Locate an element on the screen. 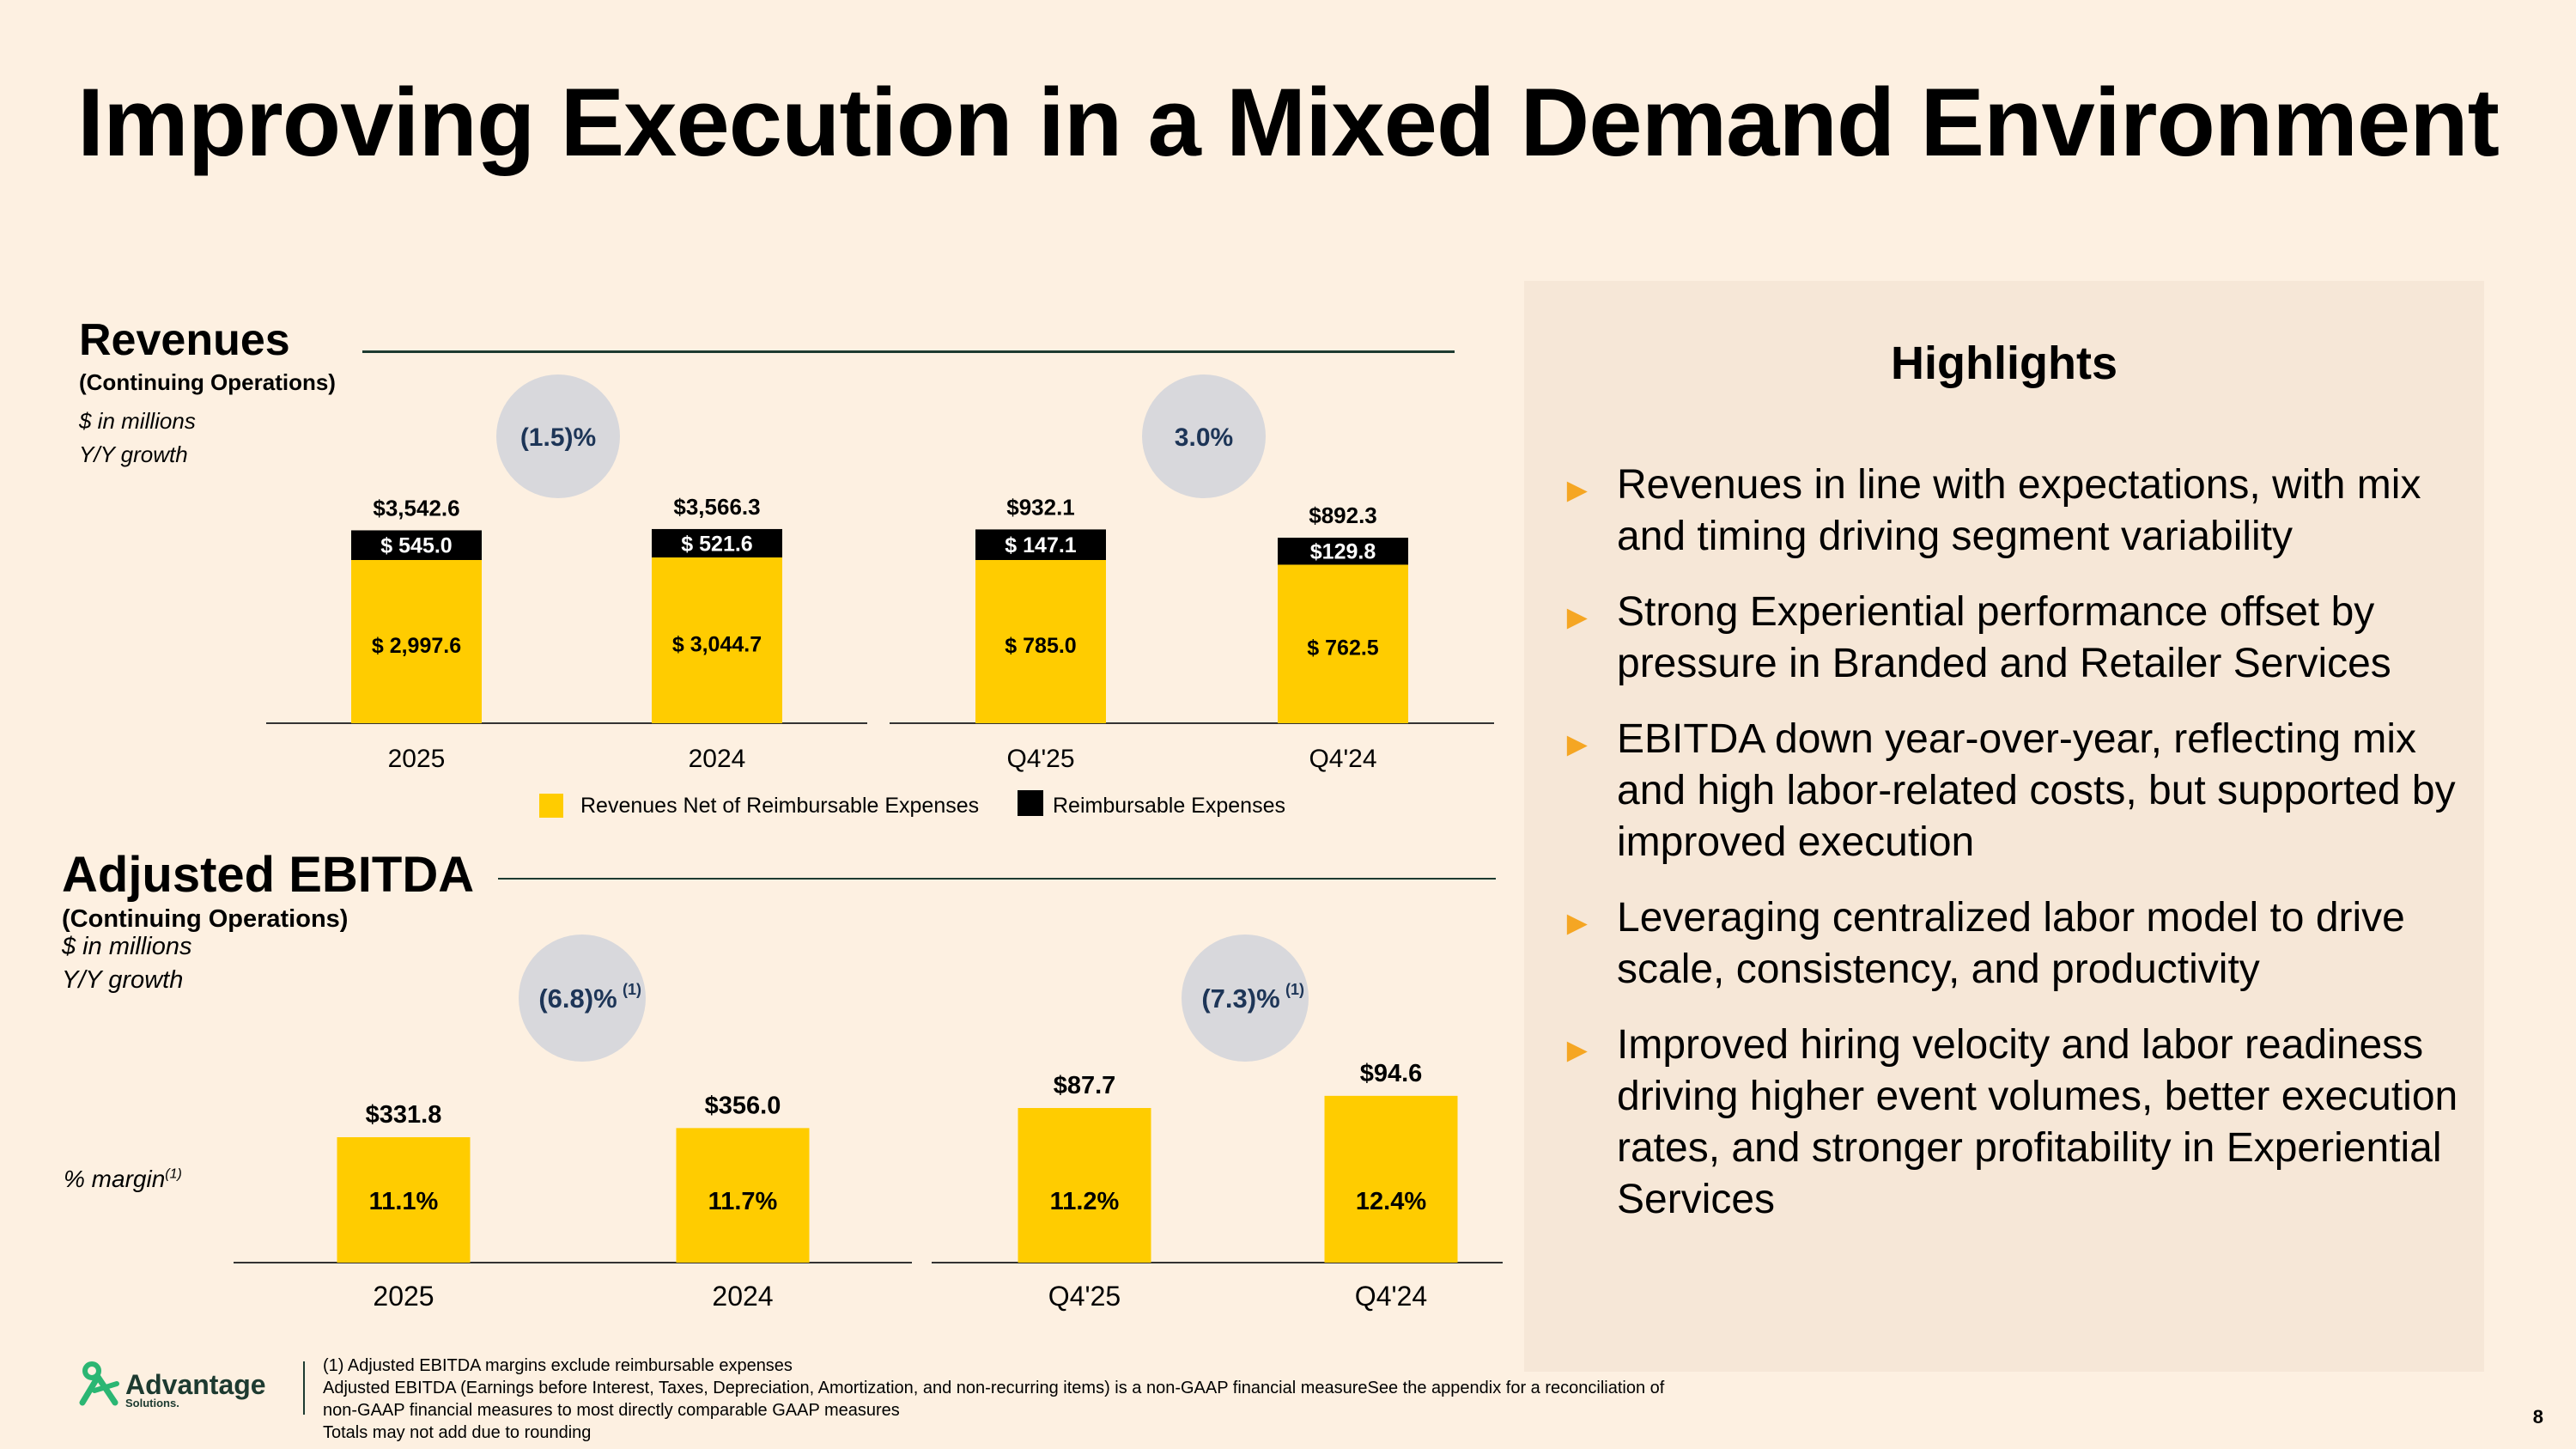 This screenshot has height=1449, width=2576. revenues-subtitle: (Continuing Operations) is located at coordinates (207, 382).